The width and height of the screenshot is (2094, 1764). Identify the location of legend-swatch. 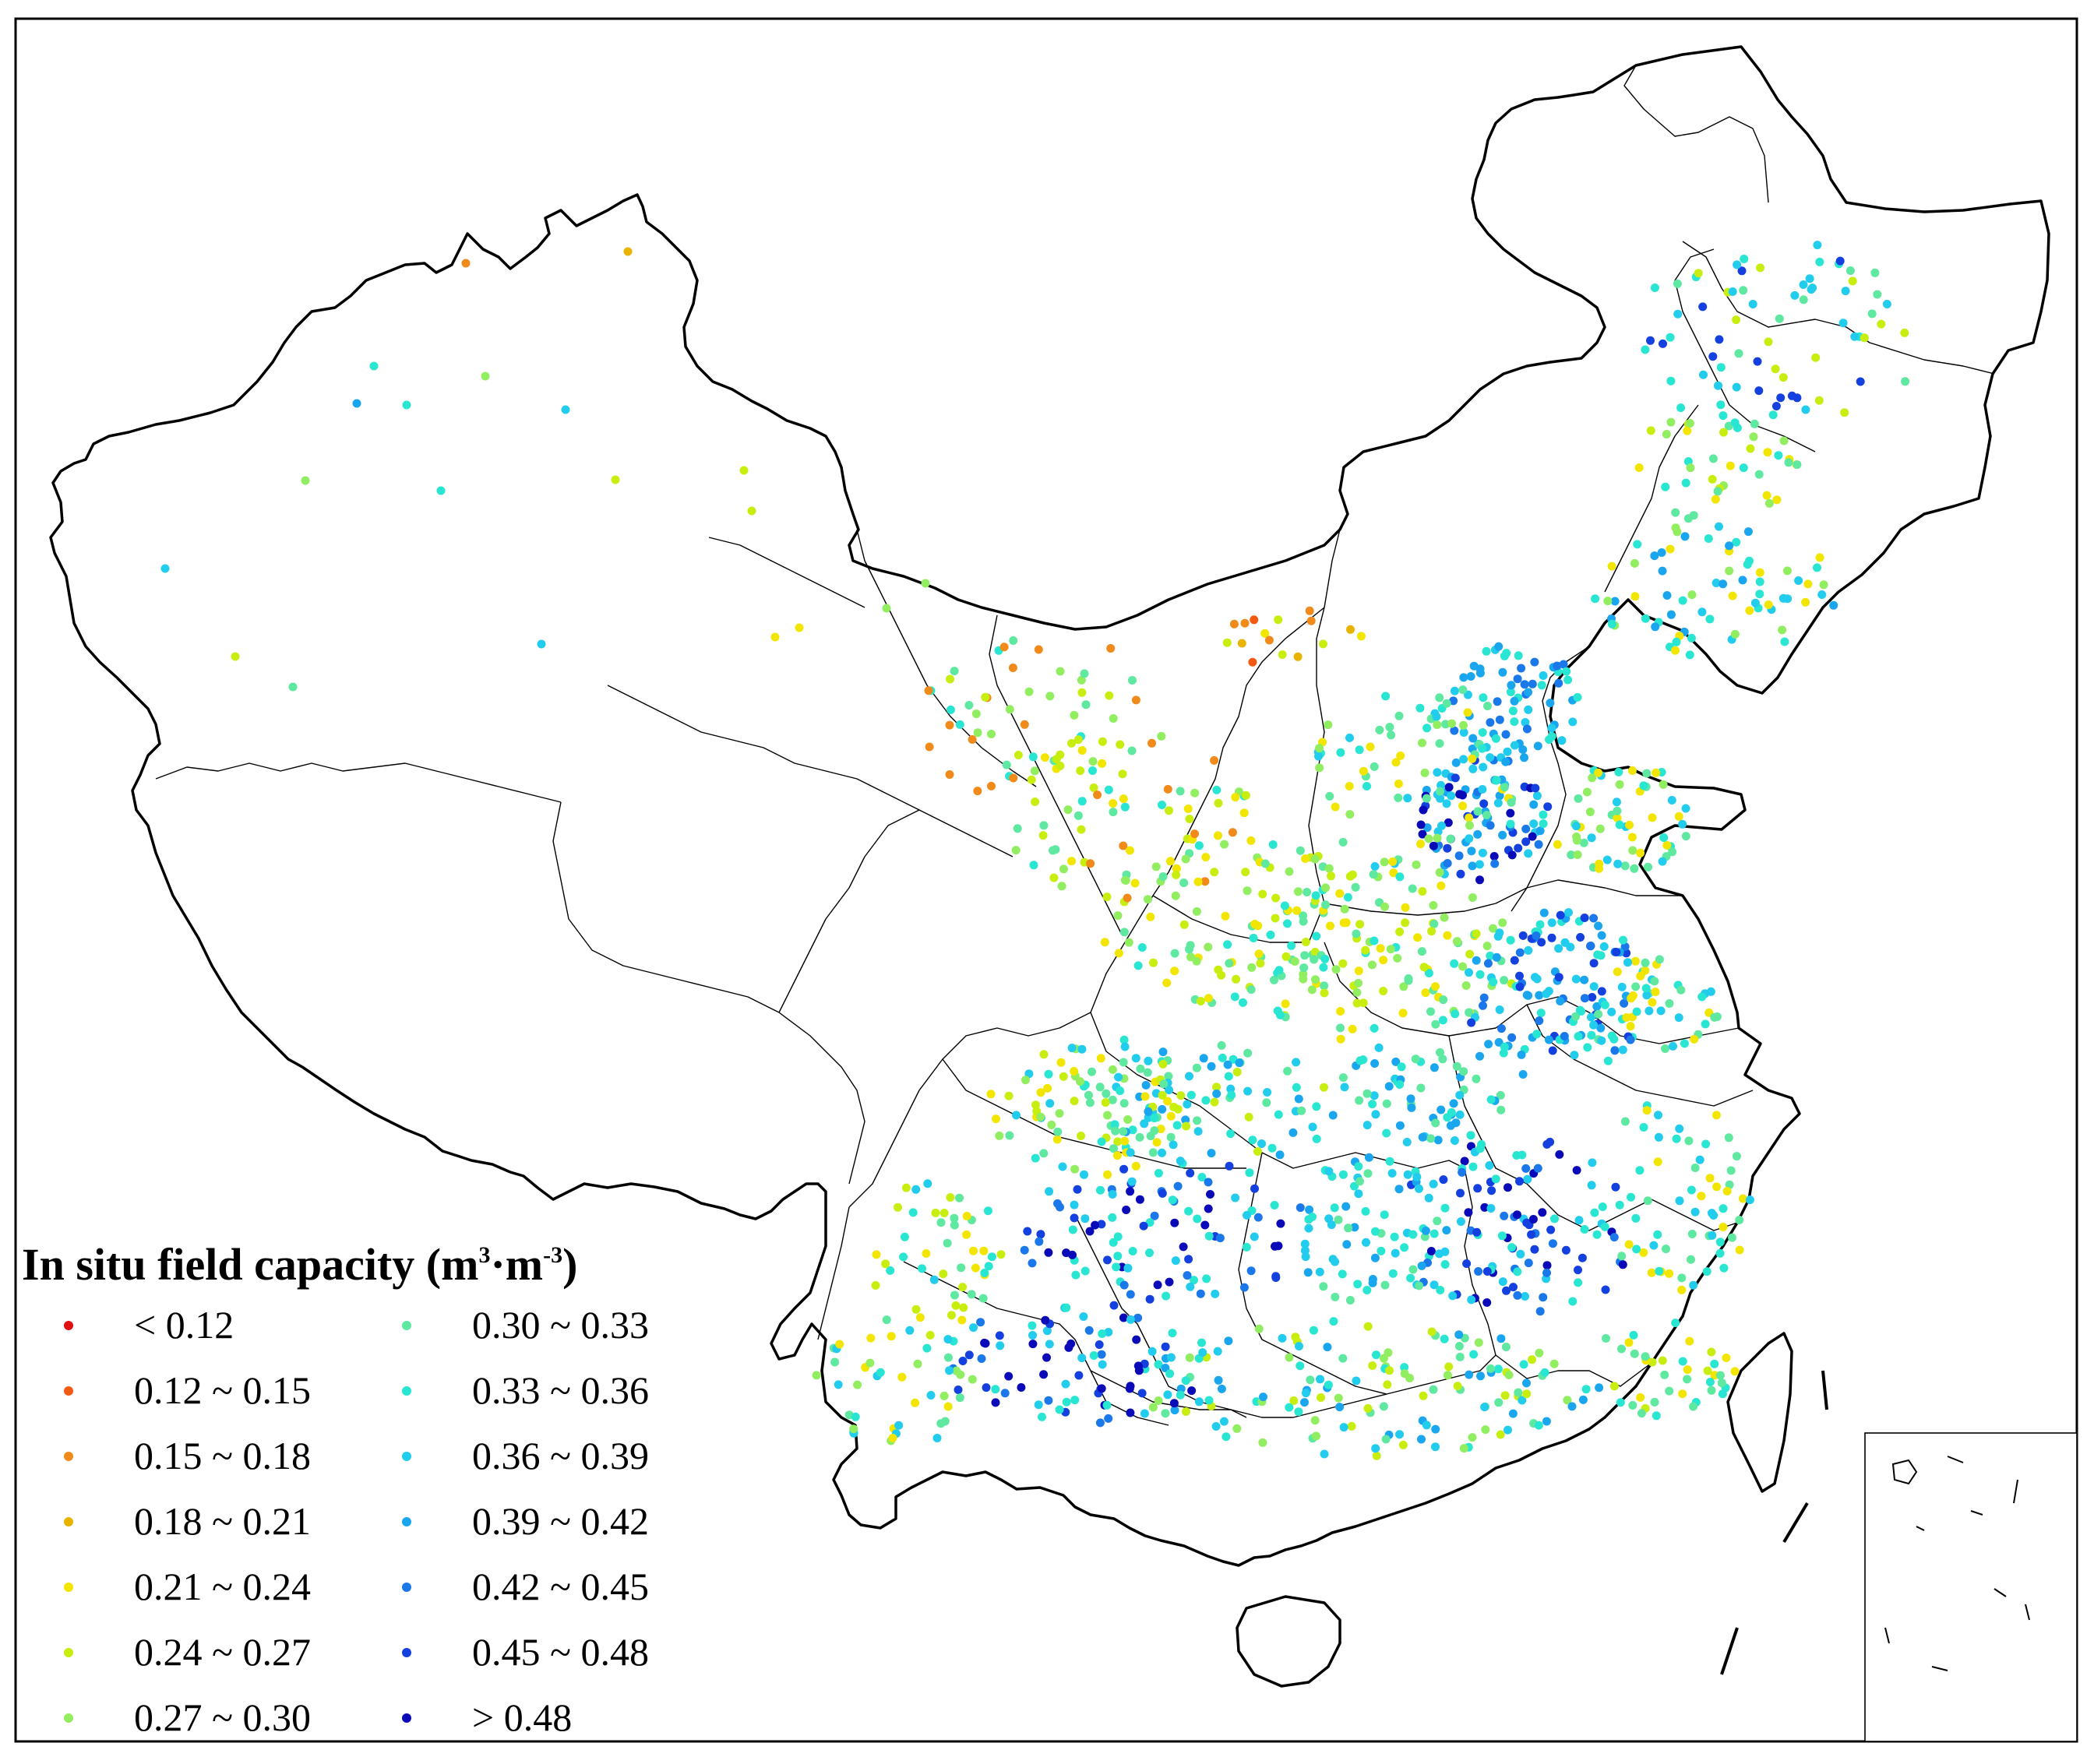
(407, 1587).